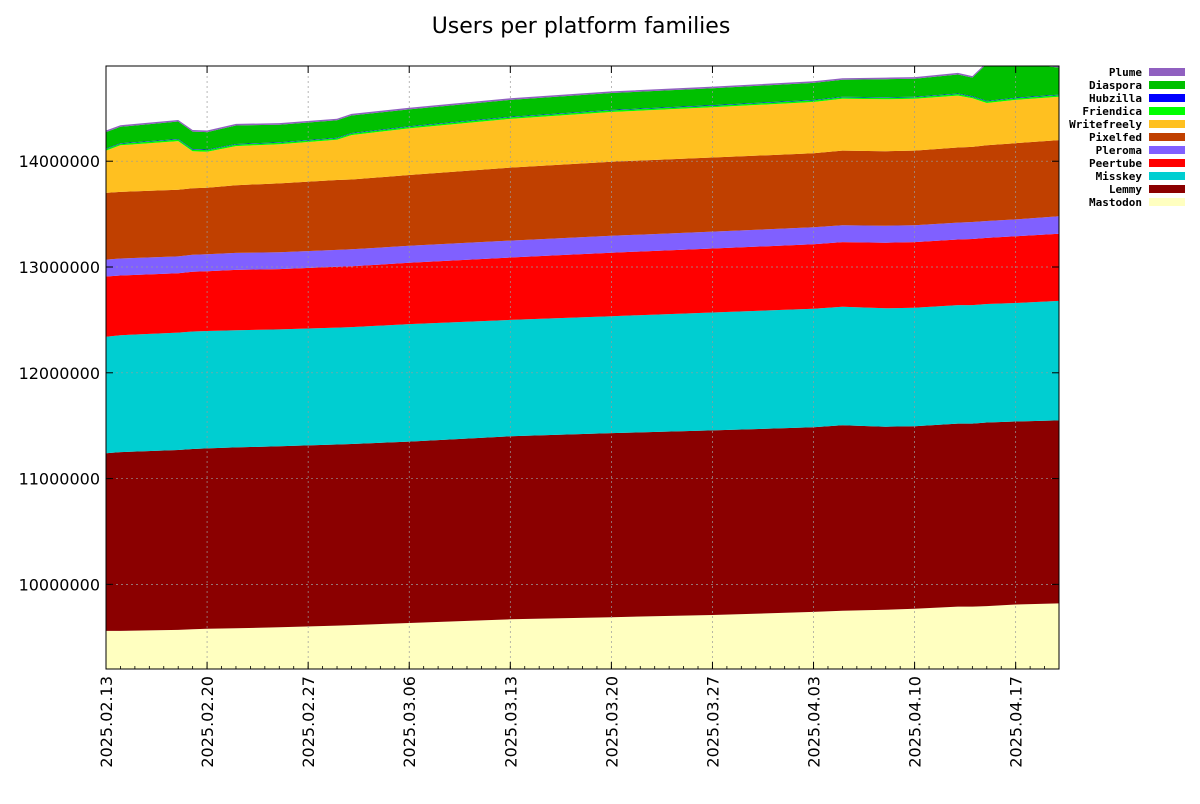 The image size is (1200, 804). Describe the element at coordinates (1115, 98) in the screenshot. I see `legend-label-hubzilla: Hubzilla` at that location.